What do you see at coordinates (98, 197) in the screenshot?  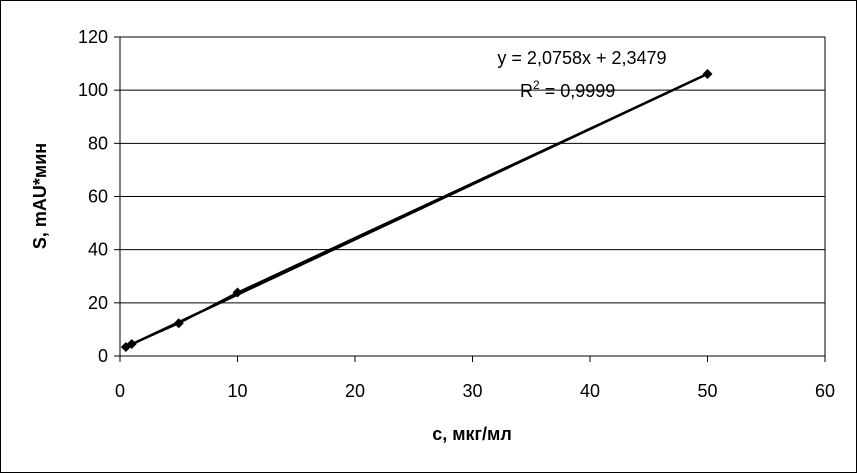 I see `y-tick-label-60: 60` at bounding box center [98, 197].